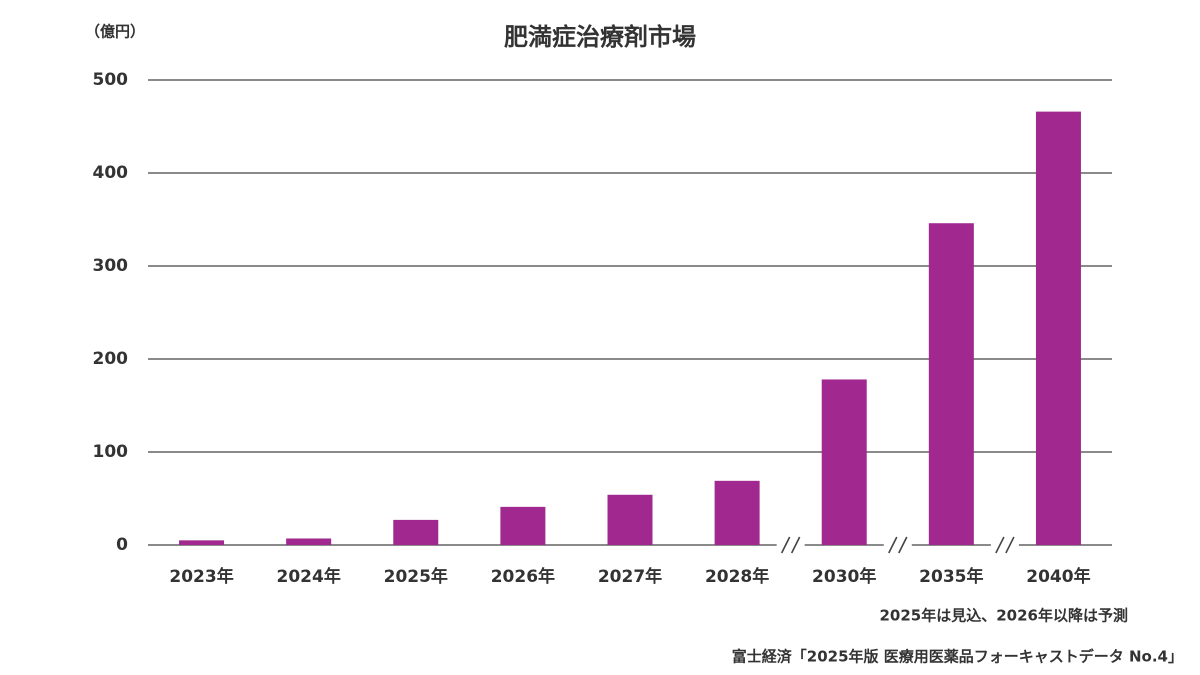 The width and height of the screenshot is (1200, 675). I want to click on x-tick-label: 2023年, so click(201, 576).